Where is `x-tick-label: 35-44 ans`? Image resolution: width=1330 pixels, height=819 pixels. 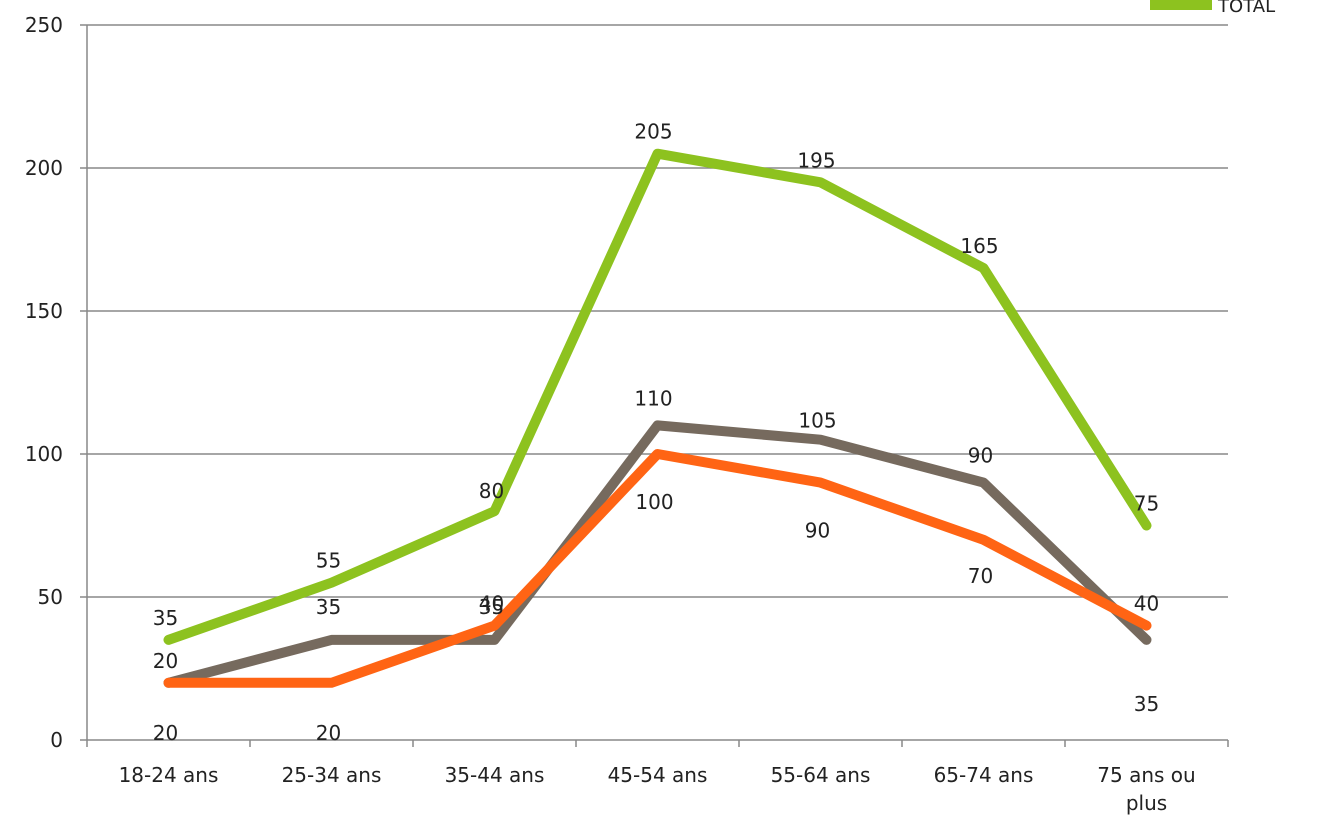 x-tick-label: 35-44 ans is located at coordinates (495, 775).